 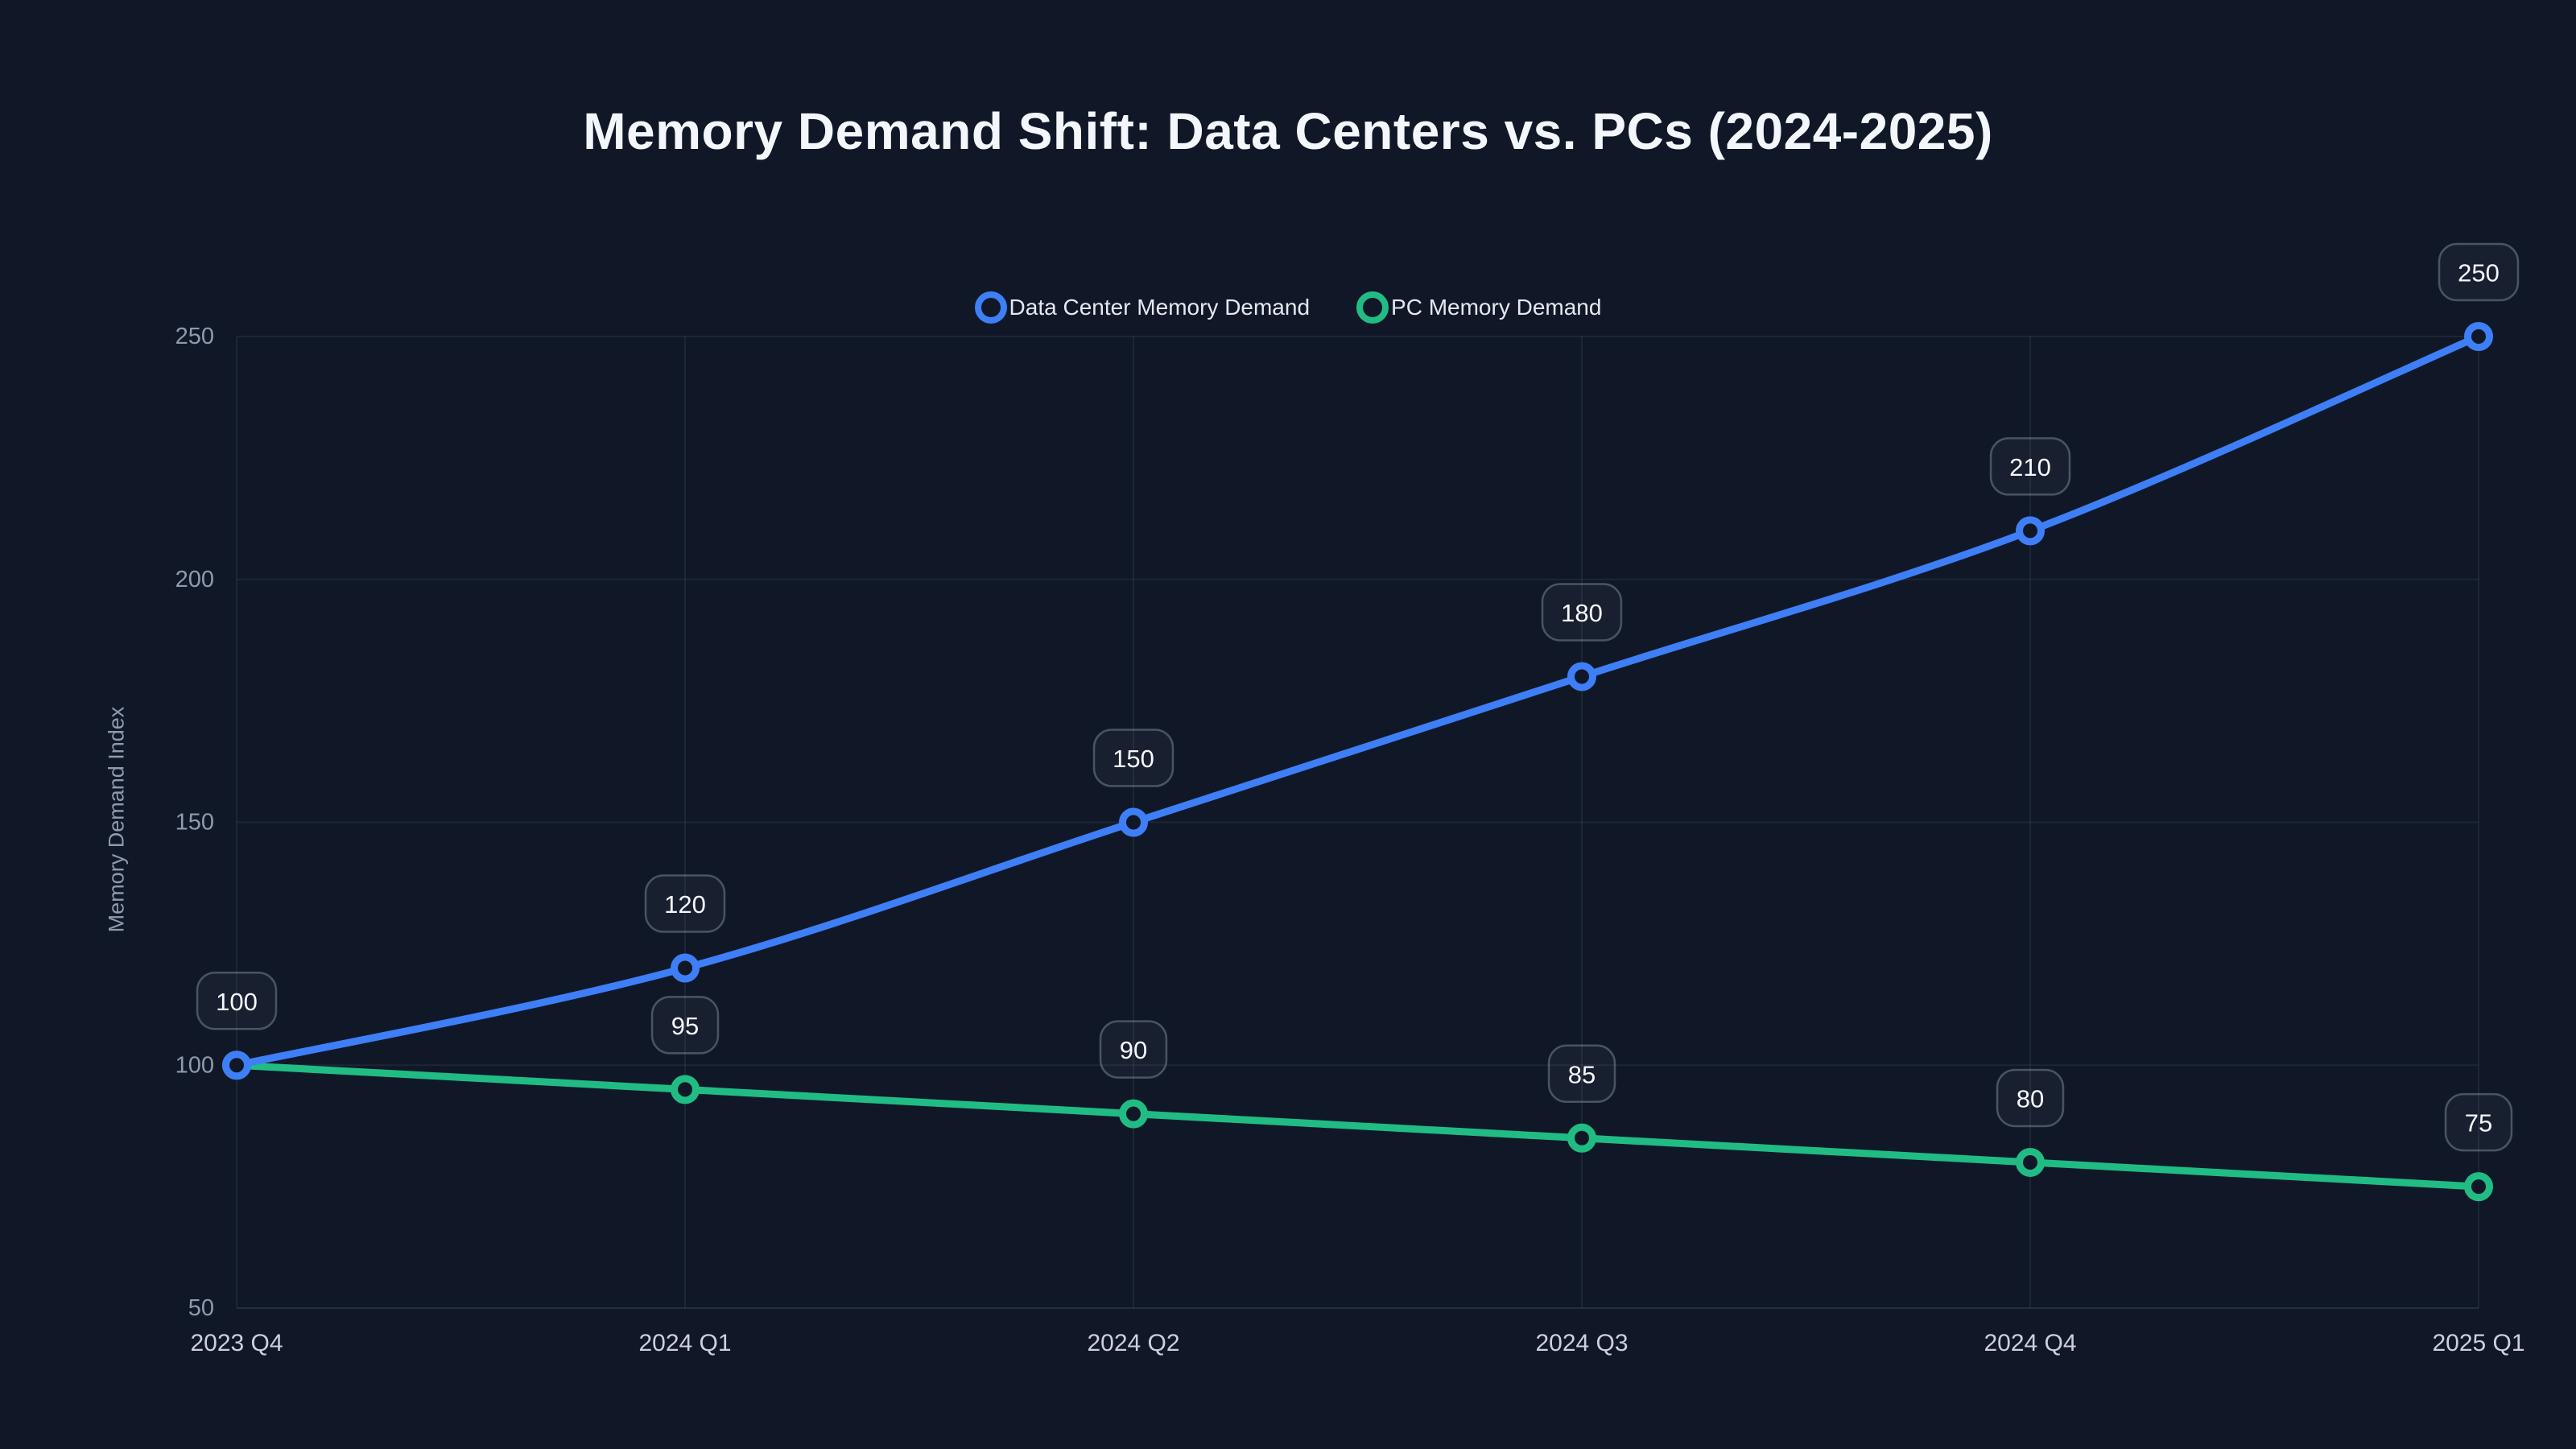 I want to click on point-label-value: 100, so click(x=237, y=1002).